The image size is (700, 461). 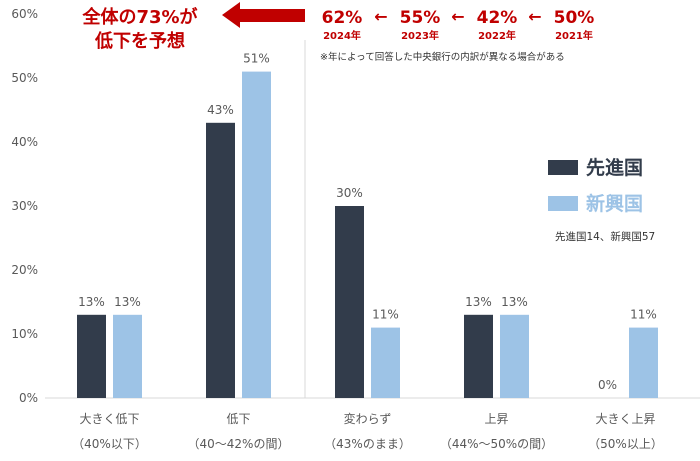 What do you see at coordinates (109, 419) in the screenshot?
I see `x-tick-label: 大きく低下` at bounding box center [109, 419].